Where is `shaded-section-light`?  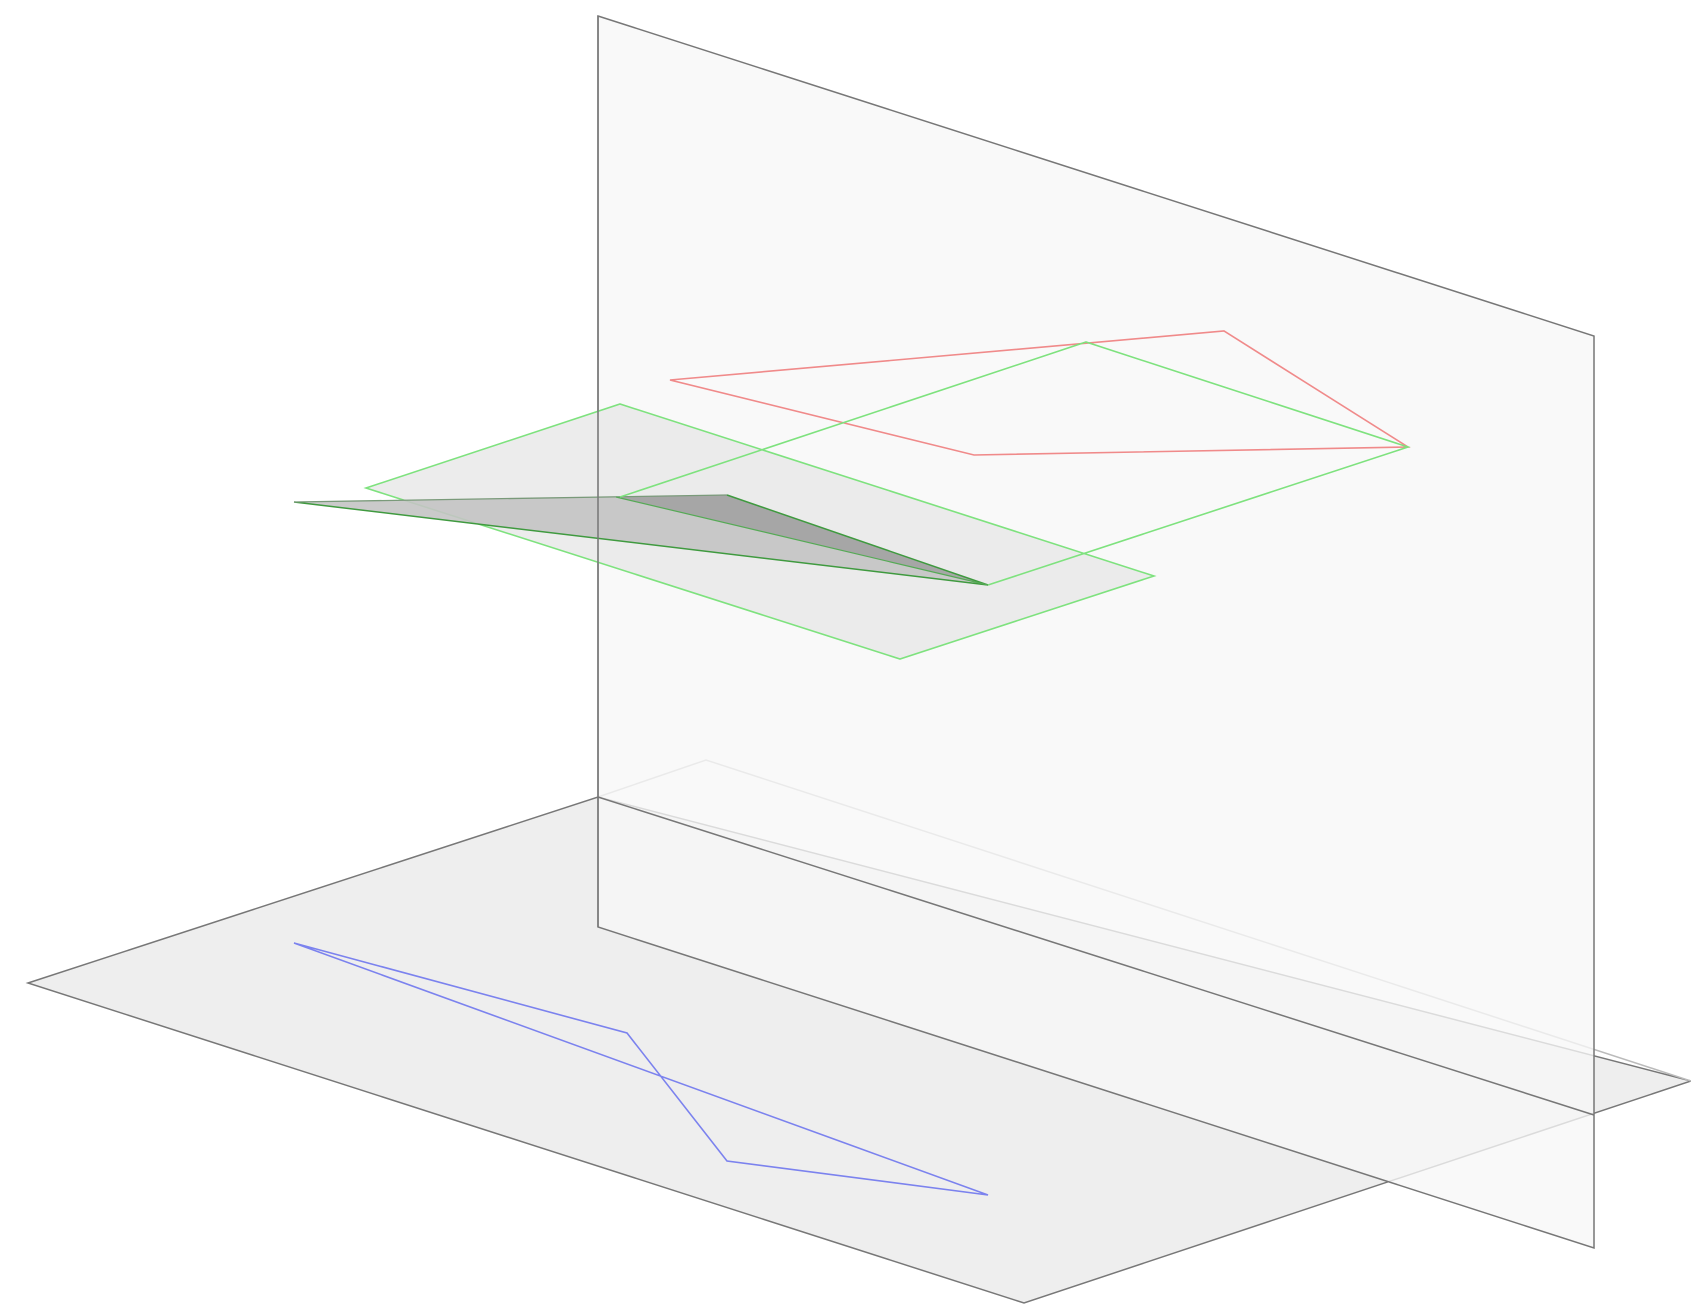
shaded-section-light is located at coordinates (641, 541).